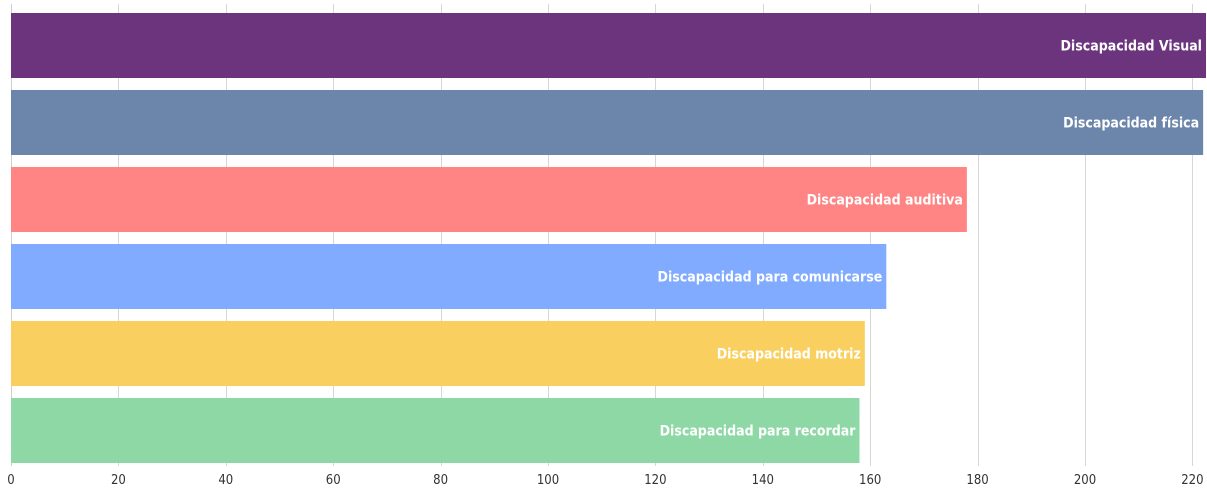  Describe the element at coordinates (225, 480) in the screenshot. I see `x-tick-label: 40` at that location.